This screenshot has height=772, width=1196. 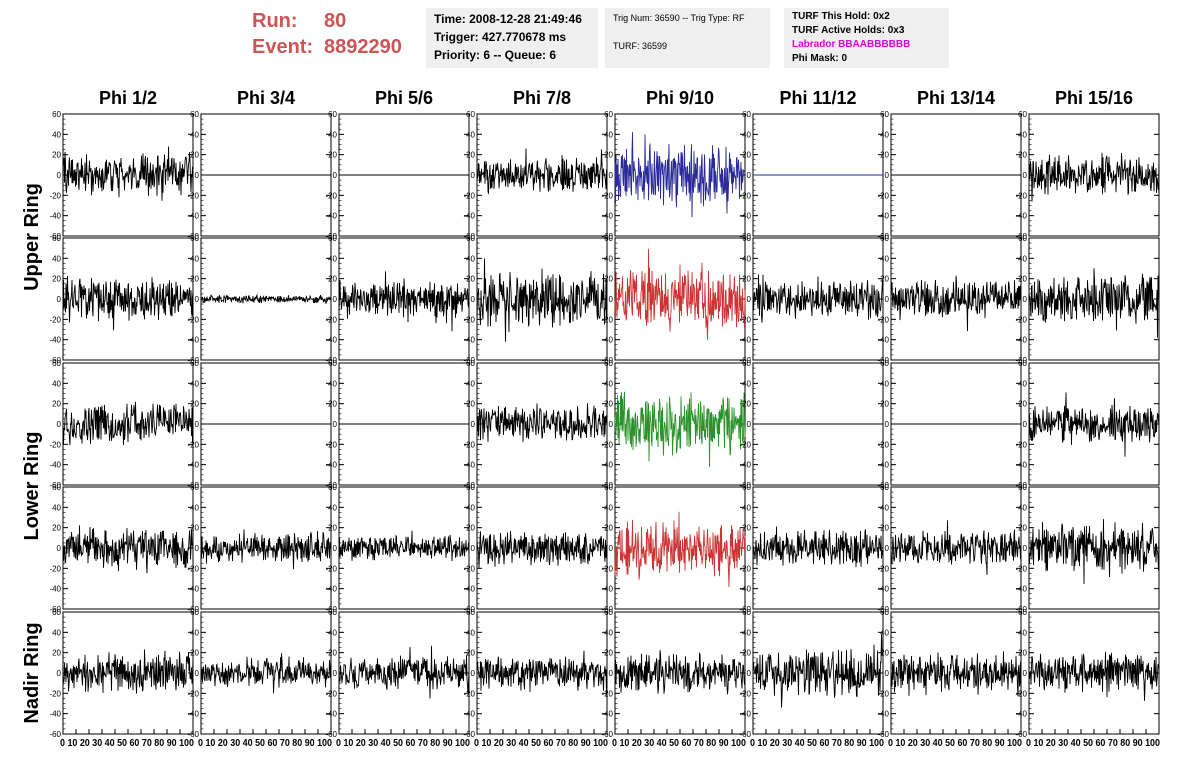 What do you see at coordinates (32, 672) in the screenshot?
I see `ring-label: Nadir Ring` at bounding box center [32, 672].